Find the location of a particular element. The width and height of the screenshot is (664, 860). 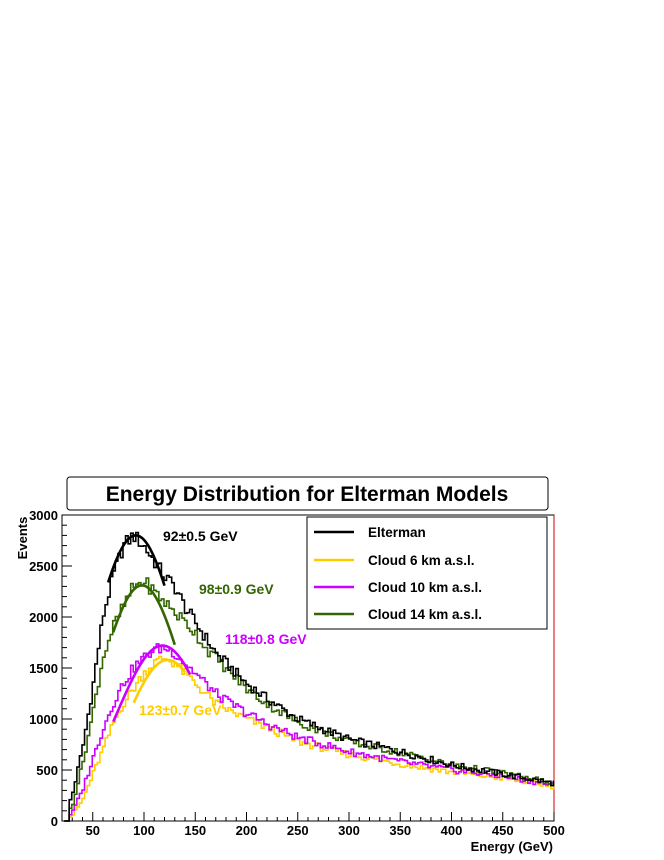

fit-curve-elterman is located at coordinates (136, 560).